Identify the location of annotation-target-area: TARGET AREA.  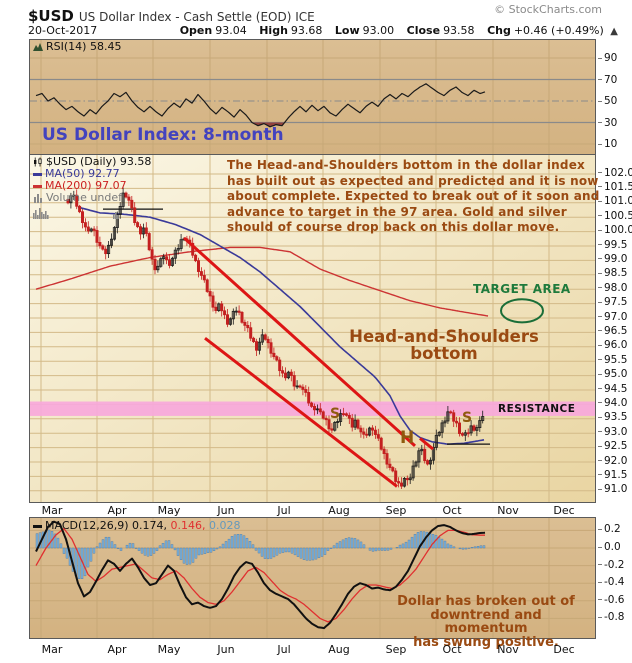
(522, 289).